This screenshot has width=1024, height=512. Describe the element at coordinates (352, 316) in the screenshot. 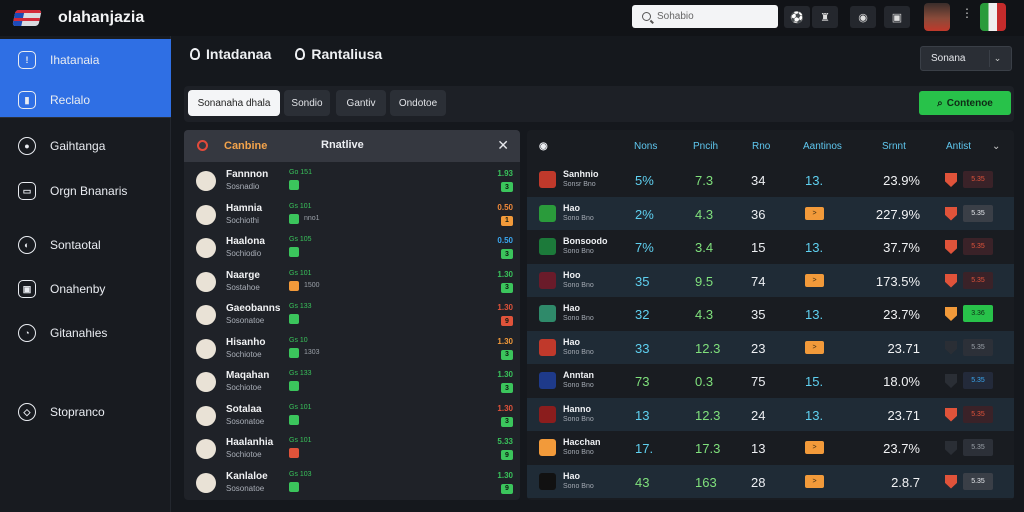

I see `match-row: Gaeobanns Sosonatoe Gs 133 1.30 9` at that location.